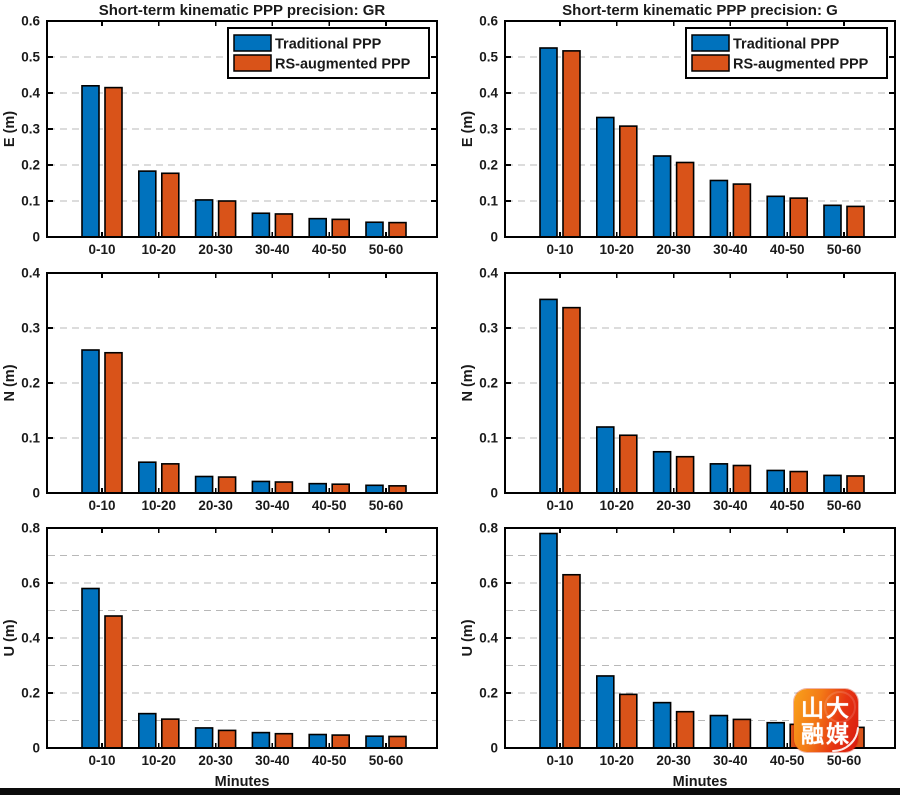  I want to click on watermark-text-line1: 山大, so click(826, 707).